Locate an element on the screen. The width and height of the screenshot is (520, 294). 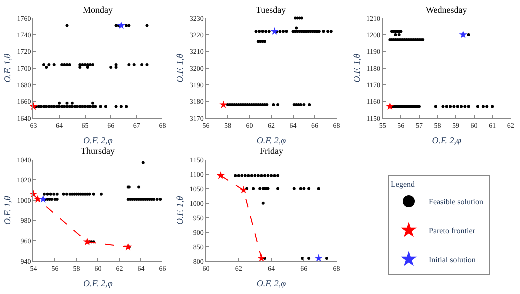
chart-title: Thursday is located at coordinates (98, 151).